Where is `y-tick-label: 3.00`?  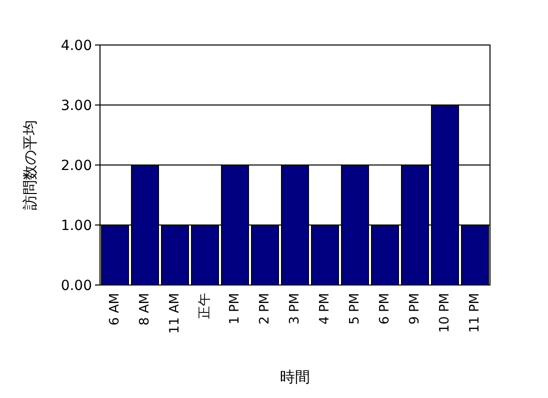 y-tick-label: 3.00 is located at coordinates (76, 106).